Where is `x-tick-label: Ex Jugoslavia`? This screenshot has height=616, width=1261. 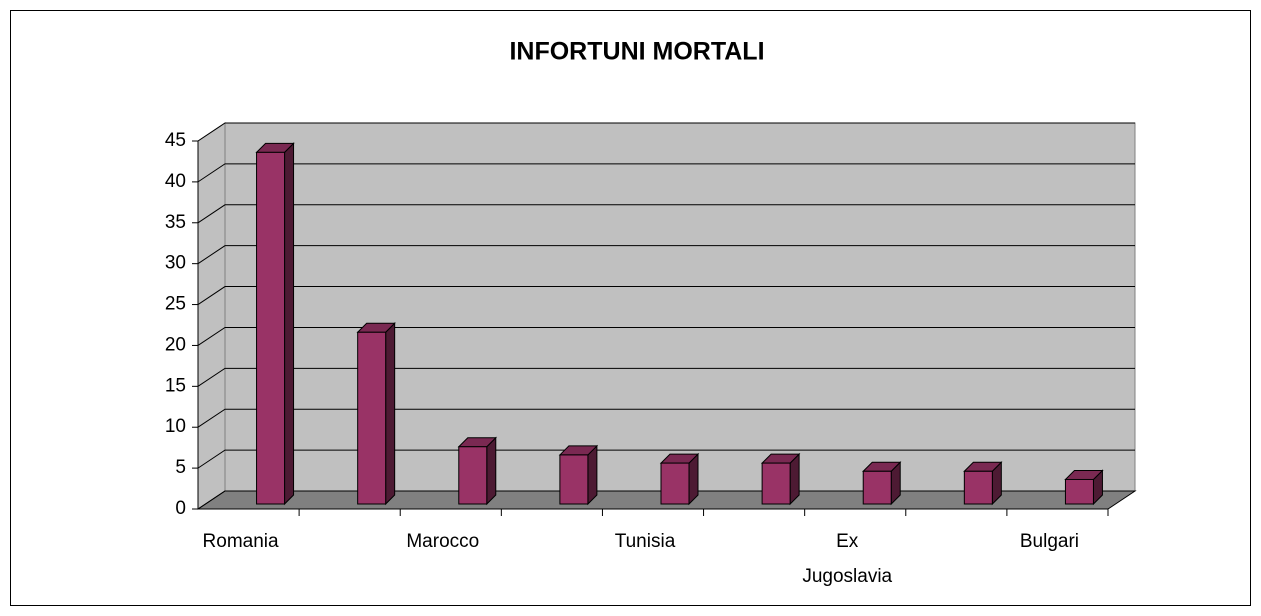
x-tick-label: Ex Jugoslavia is located at coordinates (847, 559).